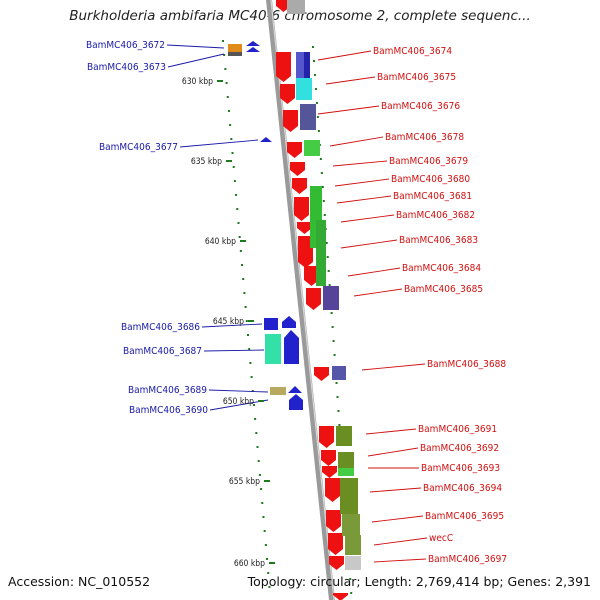 This screenshot has height=600, width=600. What do you see at coordinates (438, 240) in the screenshot?
I see `gene-label-right: BamMC406_3683` at bounding box center [438, 240].